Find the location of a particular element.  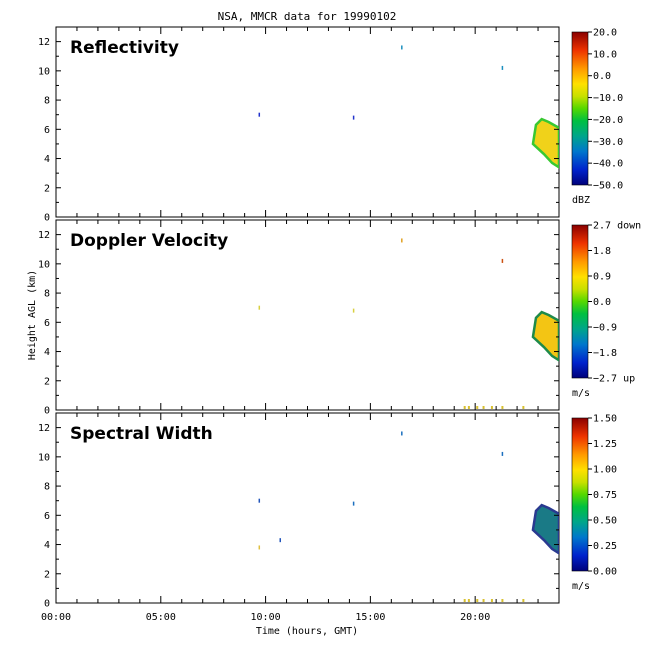

colorbar-tick-label: 2.7 down is located at coordinates (617, 226).